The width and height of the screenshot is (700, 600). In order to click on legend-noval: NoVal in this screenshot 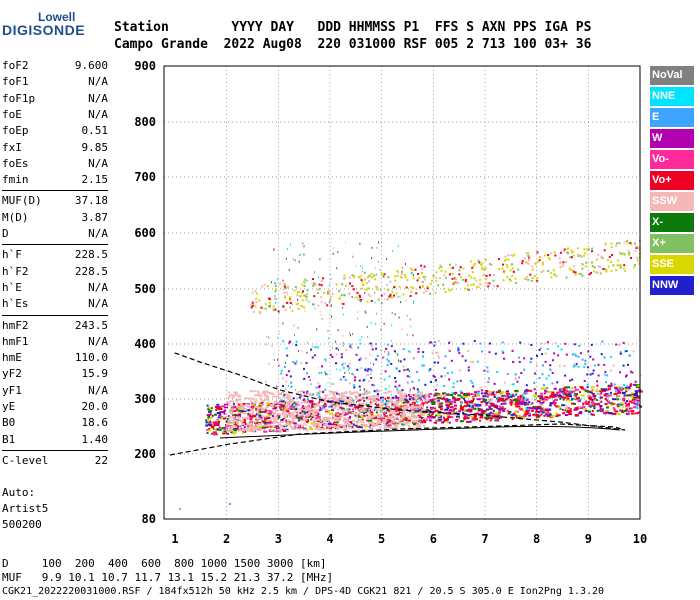, I will do `click(672, 75)`.